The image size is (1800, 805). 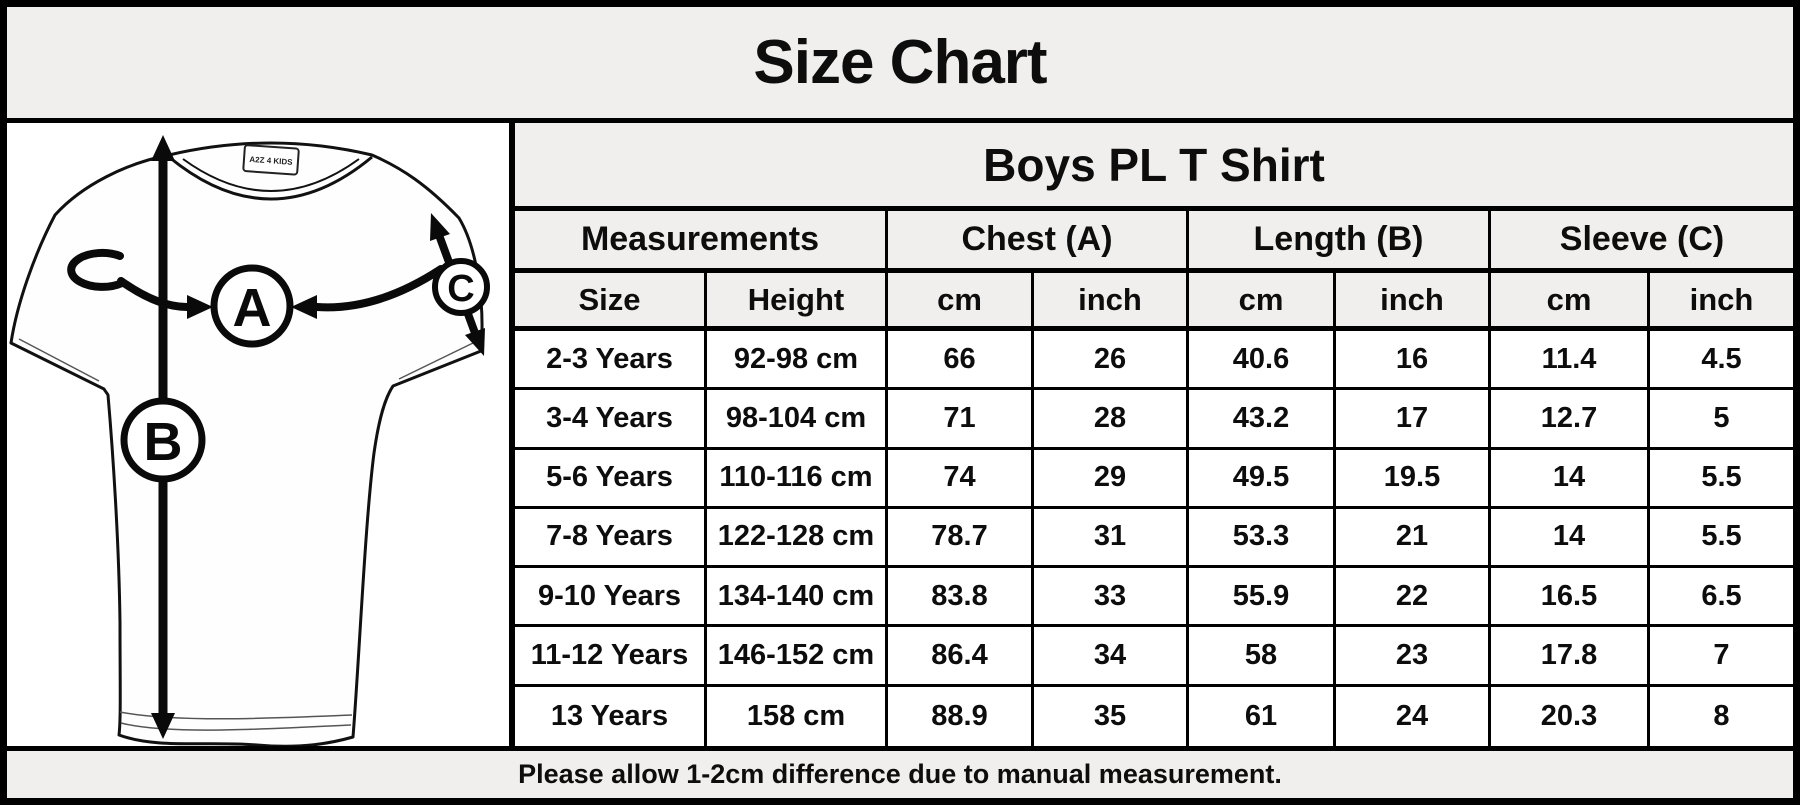 What do you see at coordinates (1154, 716) in the screenshot?
I see `table-row: 13 Years 158 cm 88.9 35 61 24 20.3 8` at bounding box center [1154, 716].